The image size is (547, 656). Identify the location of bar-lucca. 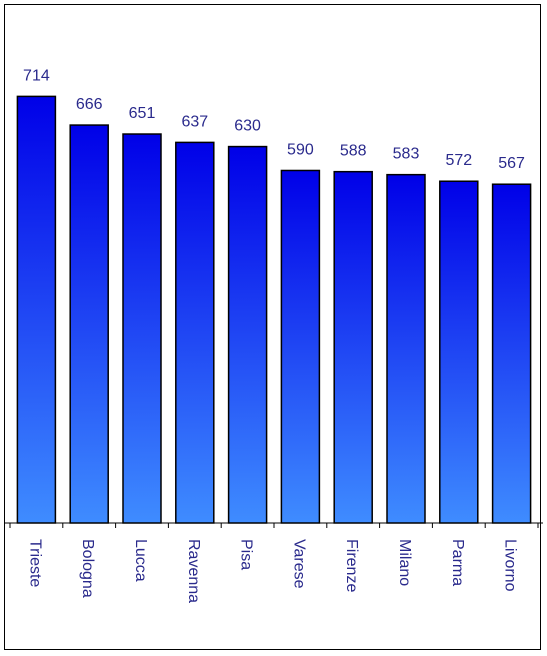
(142, 328).